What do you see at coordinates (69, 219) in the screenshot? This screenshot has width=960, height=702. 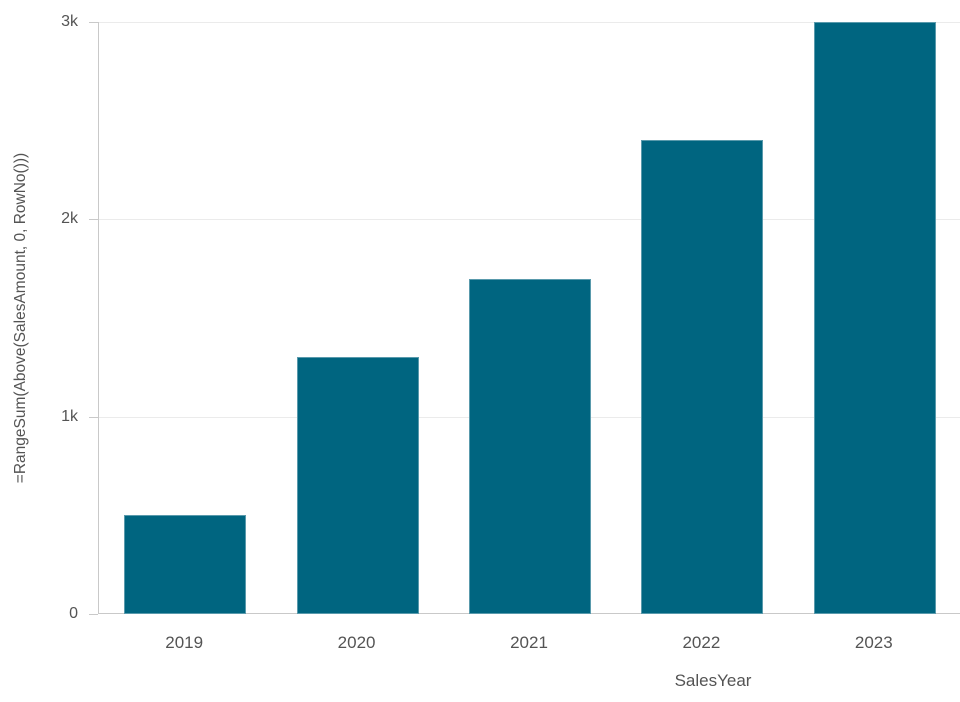 I see `y-tick-label: 2k` at bounding box center [69, 219].